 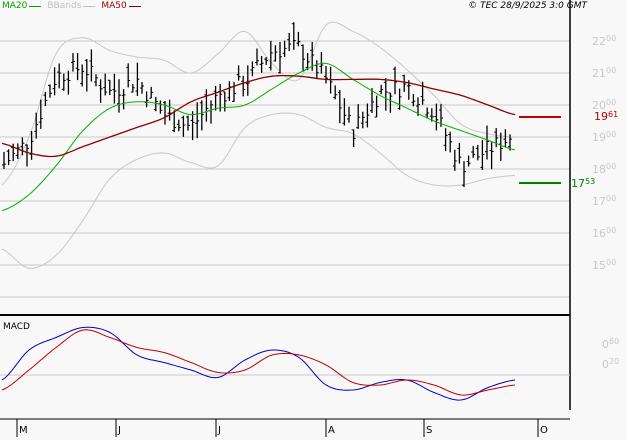 I want to click on legend-bbands: BBands, so click(x=71, y=6).